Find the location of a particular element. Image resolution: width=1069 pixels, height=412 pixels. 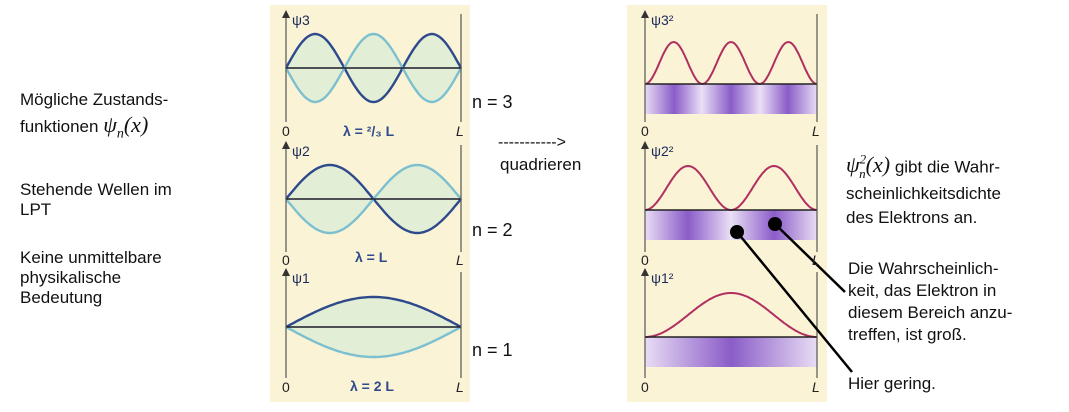

psi3sq-origin: 0 is located at coordinates (645, 131).